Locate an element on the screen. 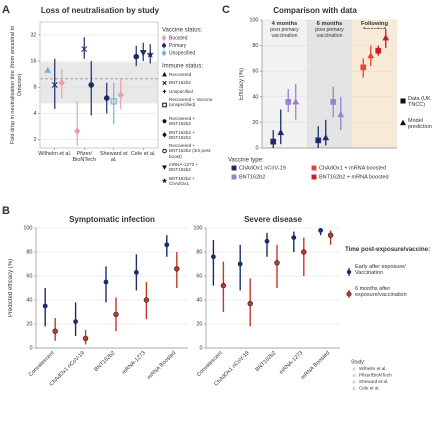 This screenshot has width=440, height=425. legend-label: Boosted is located at coordinates (178, 38).